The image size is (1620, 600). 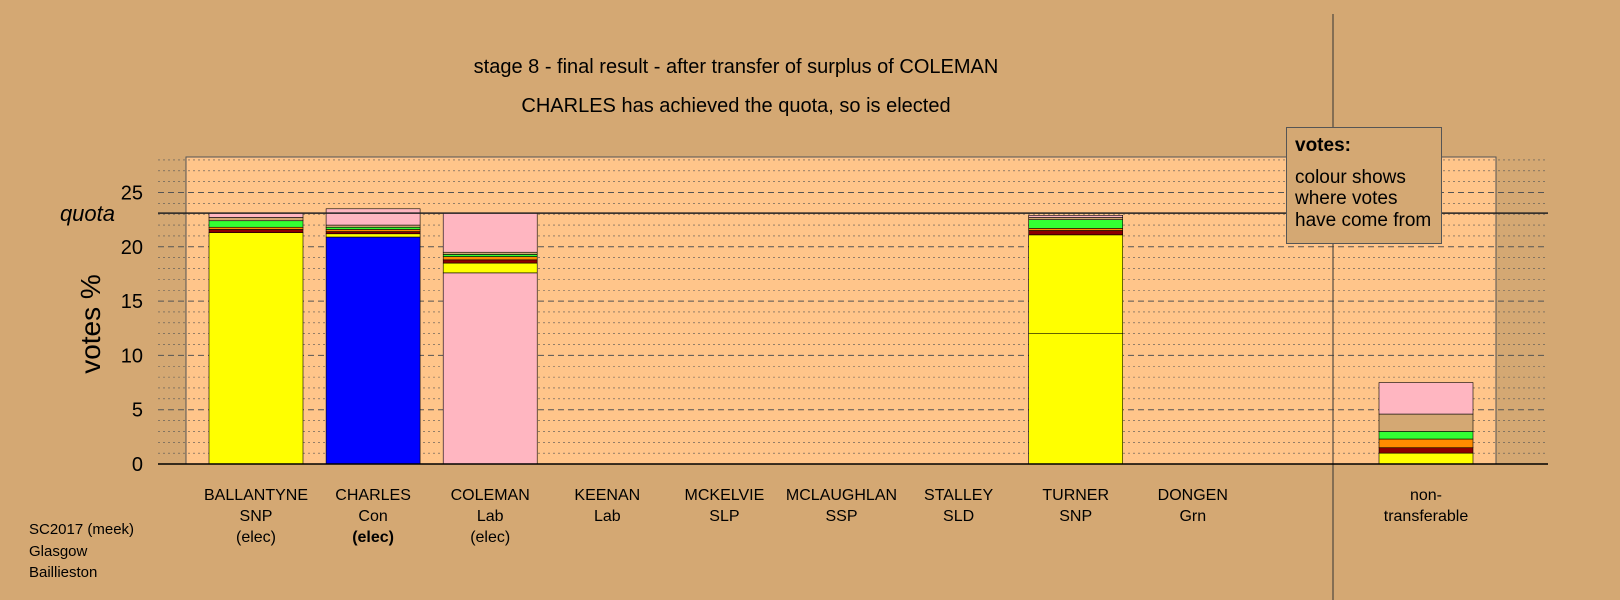 I want to click on y-tick-label: 25, so click(x=132, y=194).